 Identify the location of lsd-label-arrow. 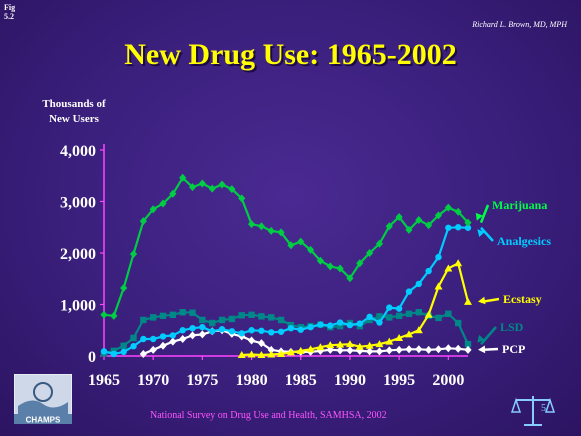
(488, 335).